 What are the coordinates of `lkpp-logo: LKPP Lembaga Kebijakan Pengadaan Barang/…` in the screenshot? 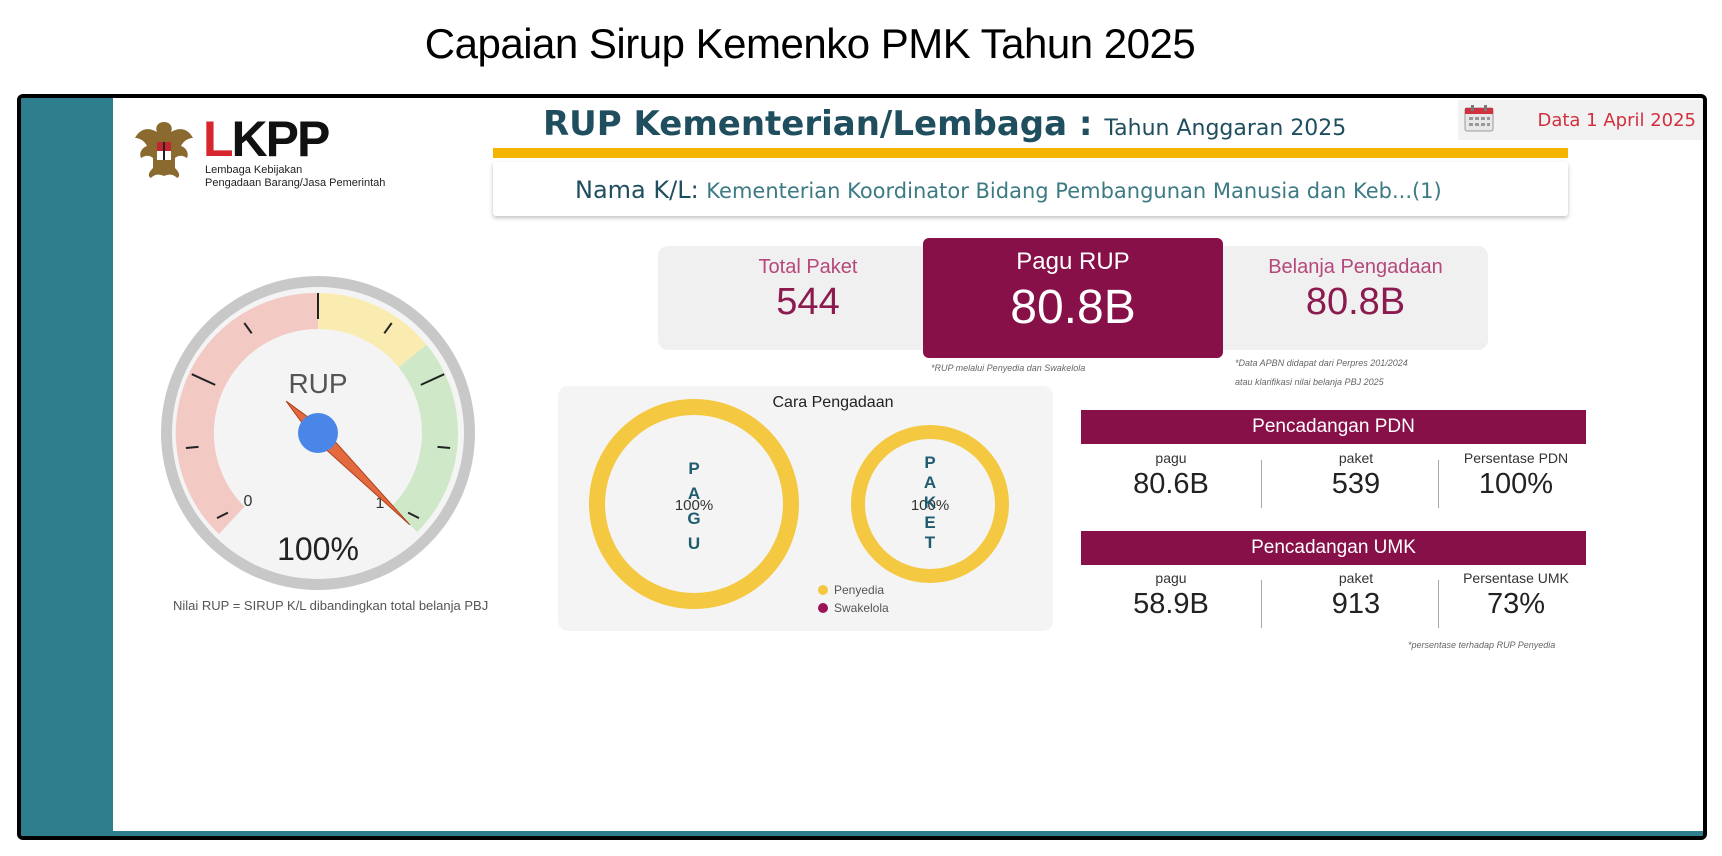 It's located at (259, 150).